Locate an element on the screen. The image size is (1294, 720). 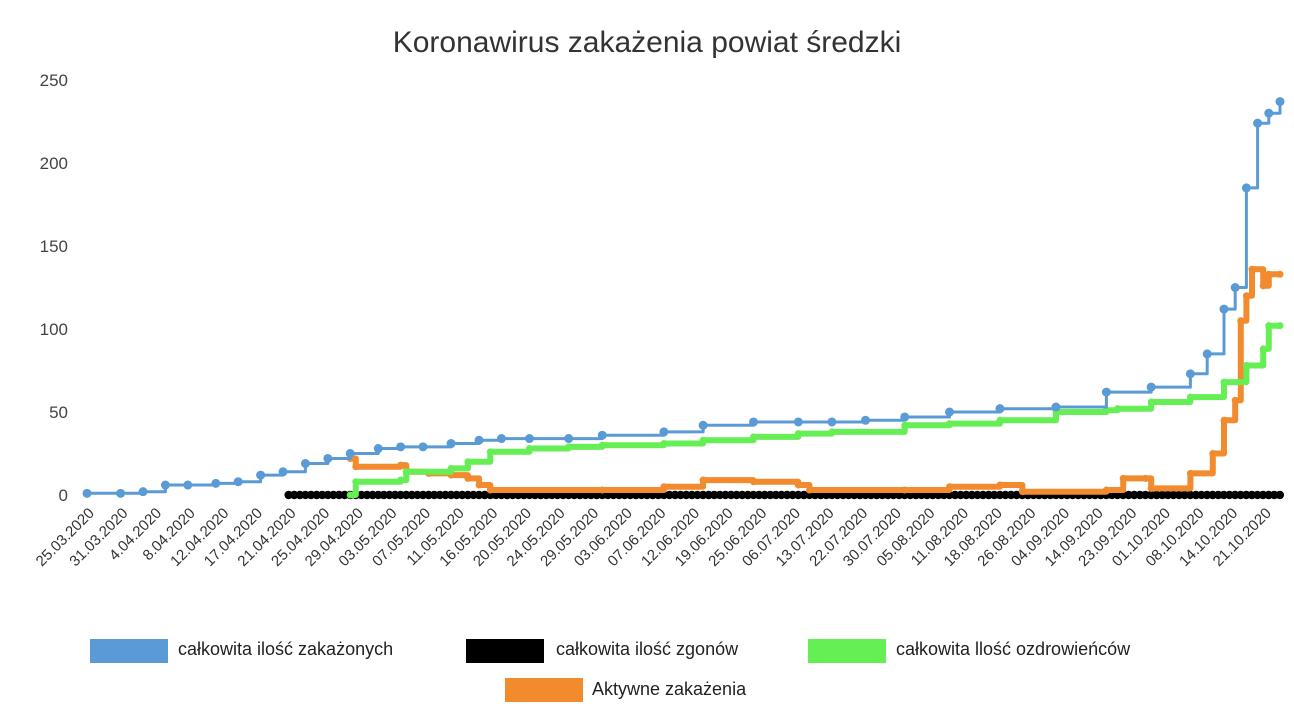
legend-label: całkowita ilość zgonów is located at coordinates (647, 649).